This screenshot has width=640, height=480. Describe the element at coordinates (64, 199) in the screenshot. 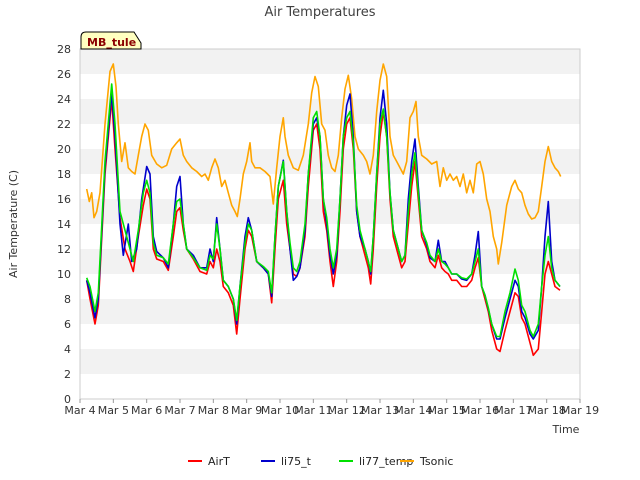

I see `y-tick-label: 16` at that location.